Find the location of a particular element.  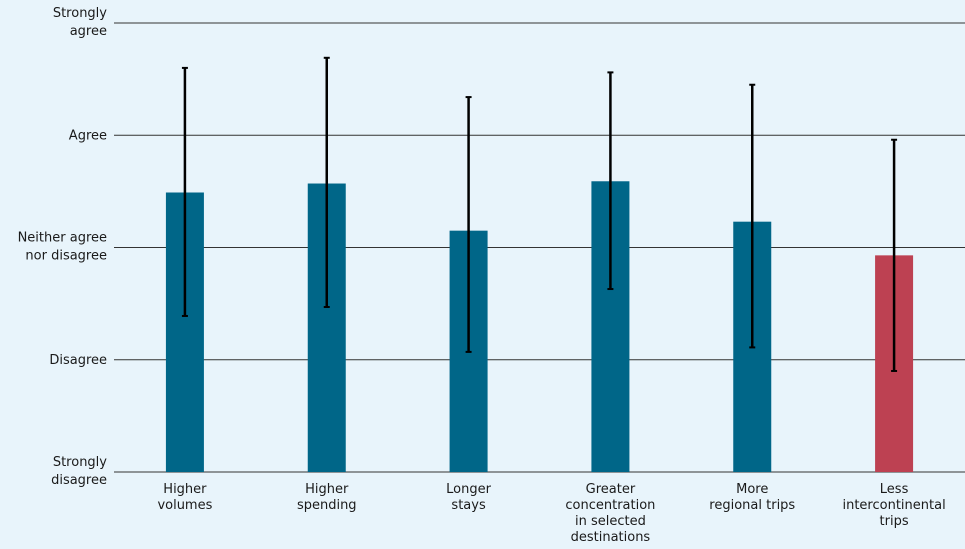

y-tick-label: Agree is located at coordinates (88, 135).